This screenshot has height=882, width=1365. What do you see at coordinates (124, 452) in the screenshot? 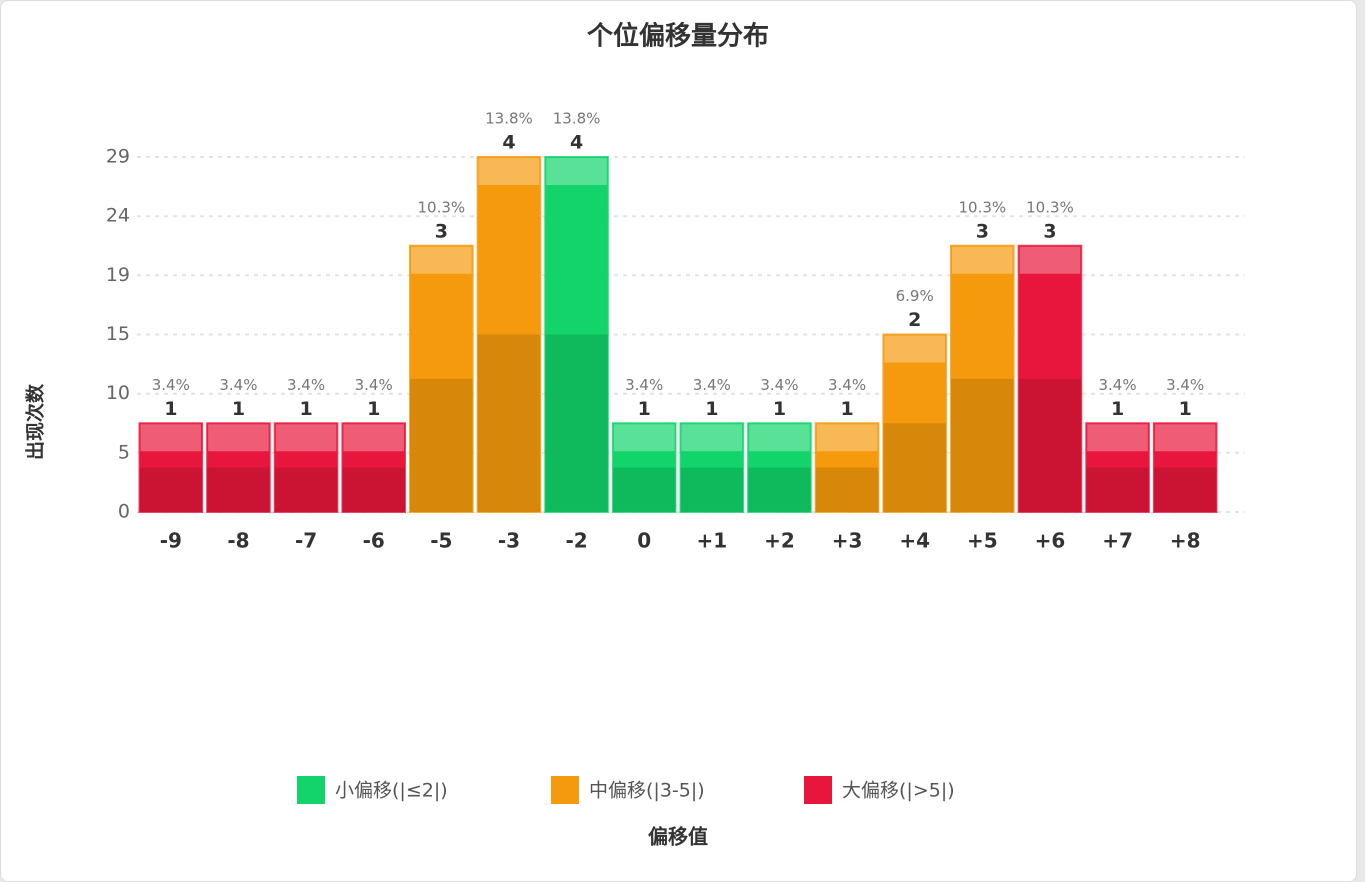
I see `y-tick-label: 5` at bounding box center [124, 452].